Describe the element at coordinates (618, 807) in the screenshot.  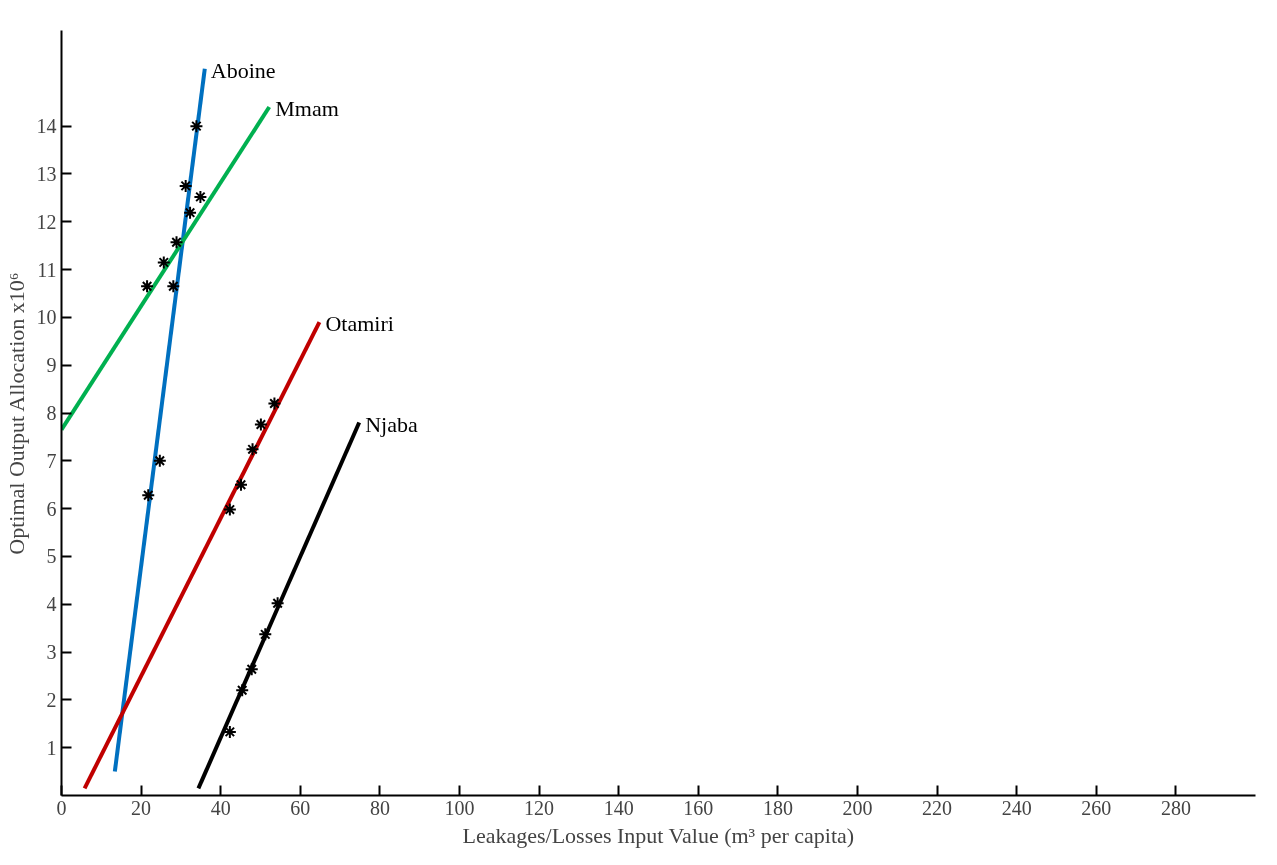
I see `x-tick-label: 140` at that location.